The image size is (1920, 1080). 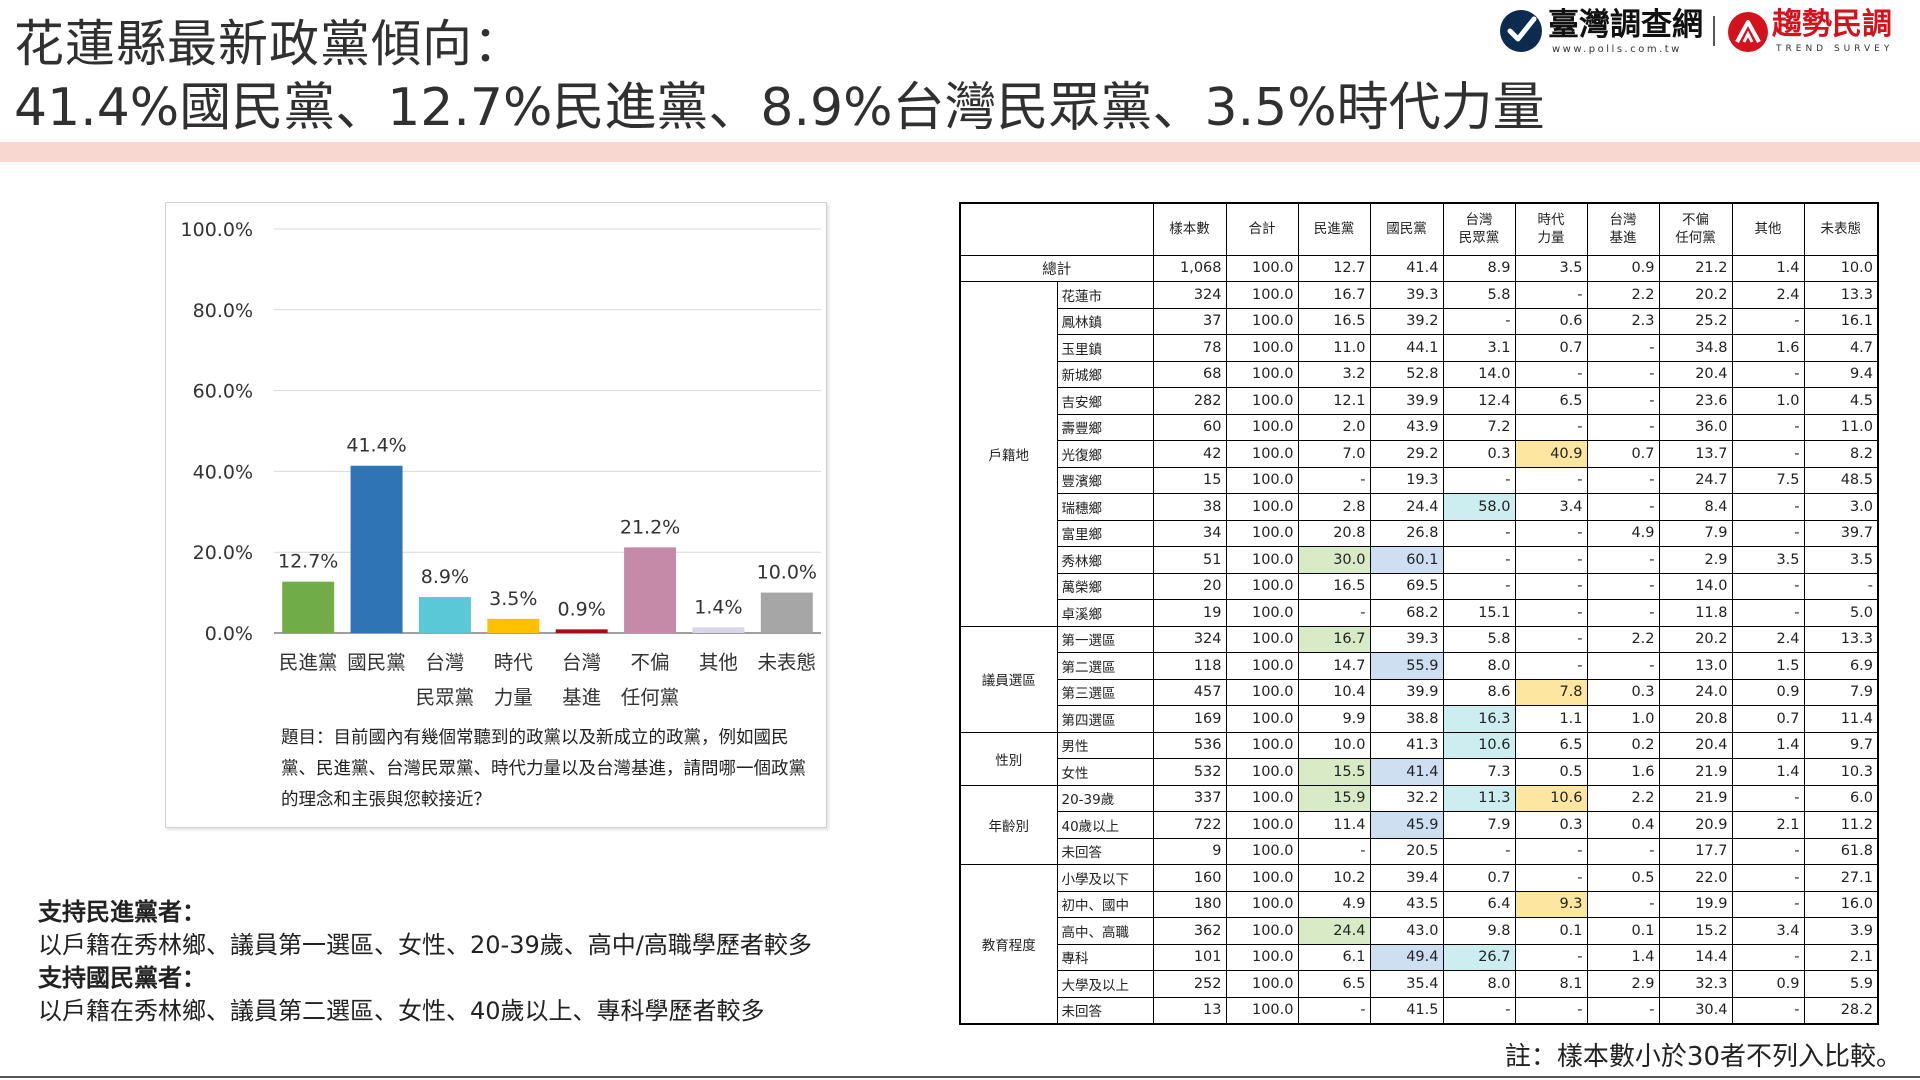 What do you see at coordinates (1419, 507) in the screenshot?
I see `table-row: 瑞穗鄉 38 100.0 2.8 24.4 58.0 3.4-8.4-3.0` at bounding box center [1419, 507].